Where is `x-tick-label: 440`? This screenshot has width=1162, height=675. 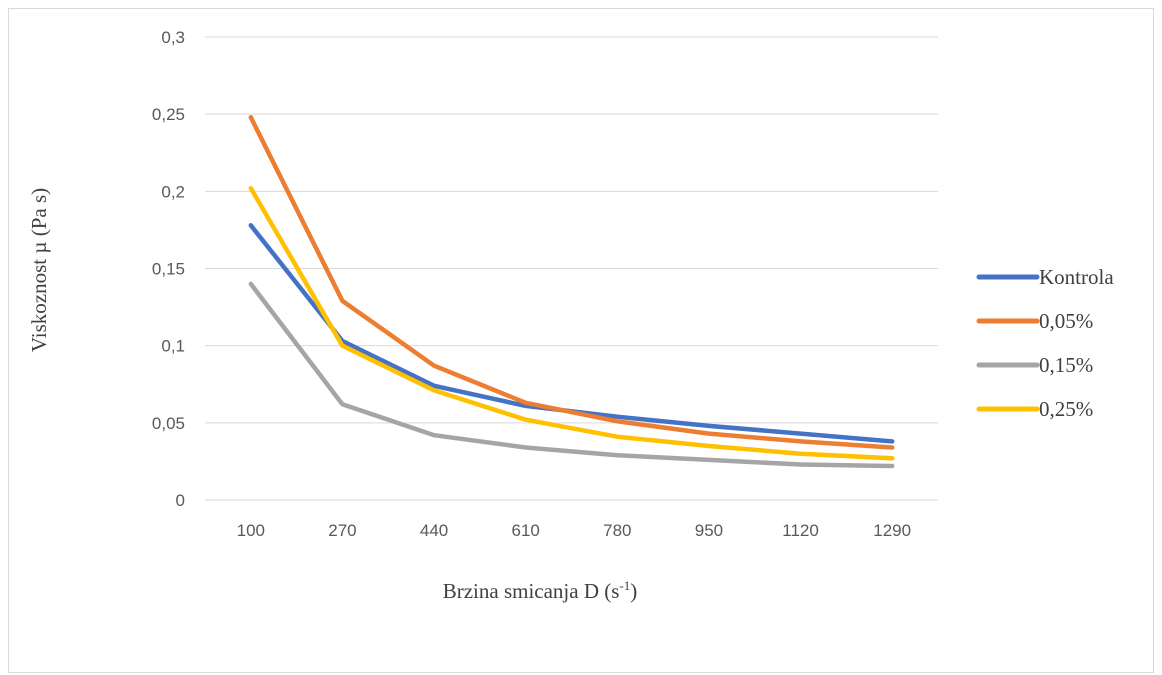
x-tick-label: 440 is located at coordinates (434, 530).